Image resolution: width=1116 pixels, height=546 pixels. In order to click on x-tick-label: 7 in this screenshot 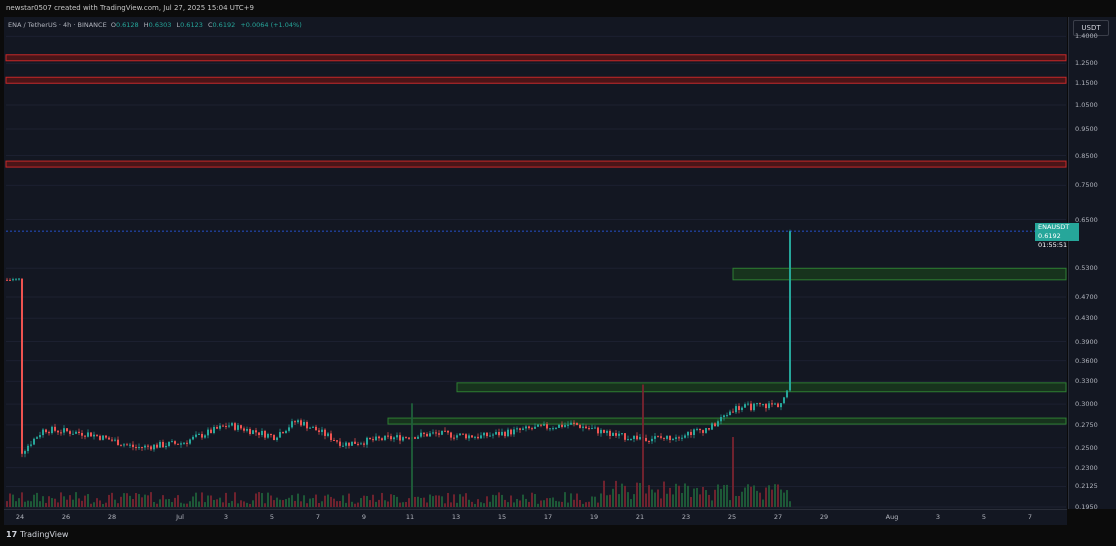, I will do `click(318, 517)`.